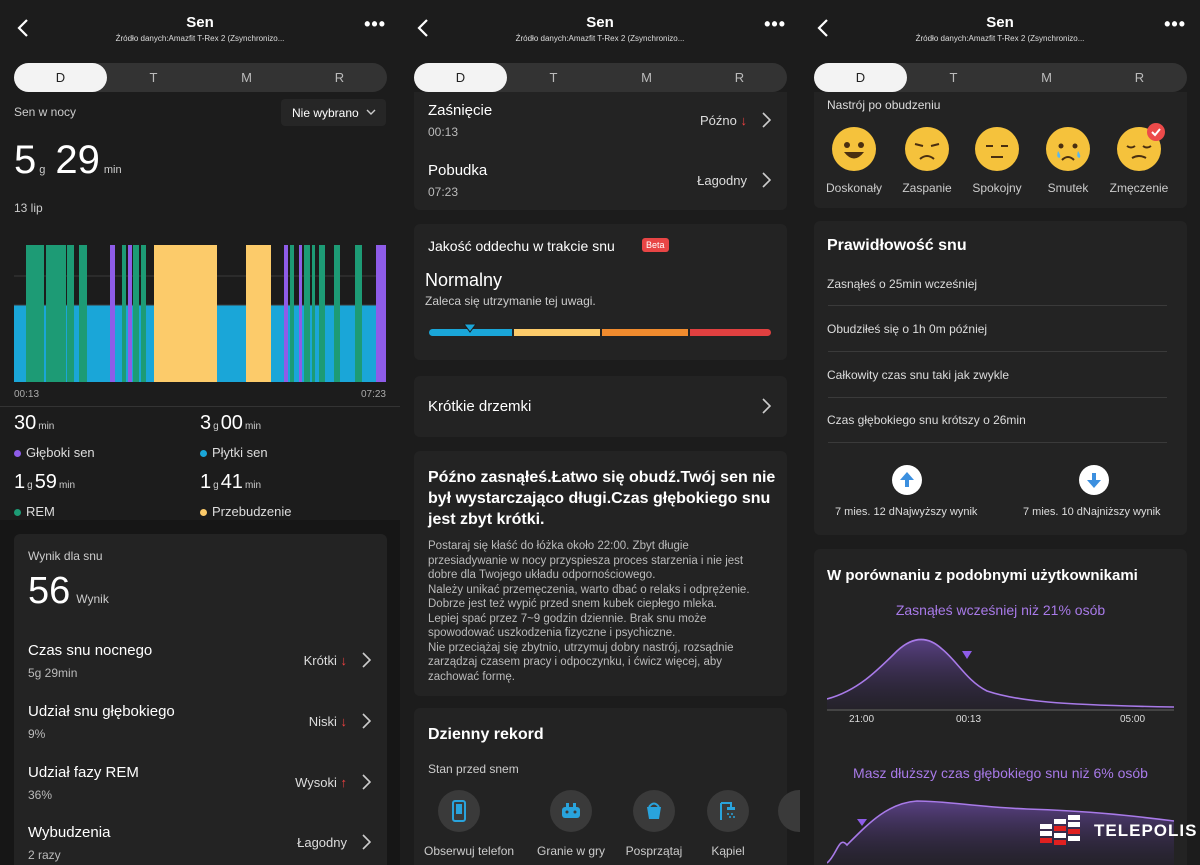 The width and height of the screenshot is (1200, 865). Describe the element at coordinates (571, 824) in the screenshot. I see `activity-games: Granie w gry` at that location.